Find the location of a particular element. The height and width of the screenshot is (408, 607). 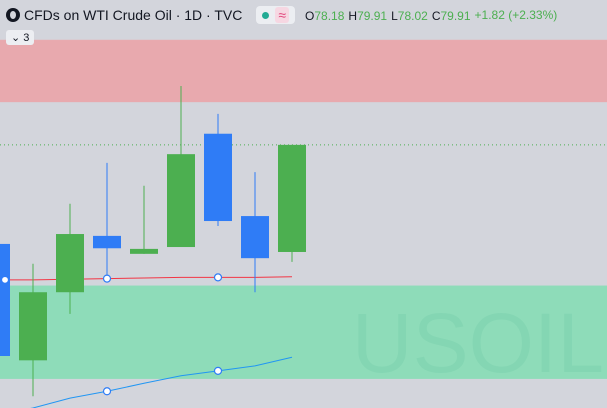

change: +1.82 (+2.33%) is located at coordinates (516, 15).